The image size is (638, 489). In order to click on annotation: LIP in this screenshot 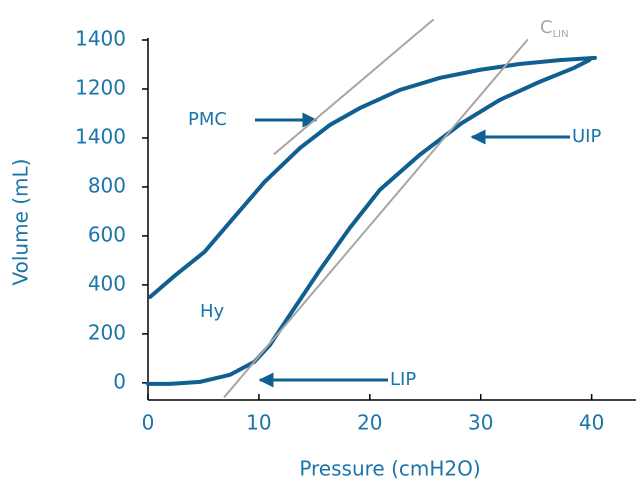, I will do `click(403, 379)`.